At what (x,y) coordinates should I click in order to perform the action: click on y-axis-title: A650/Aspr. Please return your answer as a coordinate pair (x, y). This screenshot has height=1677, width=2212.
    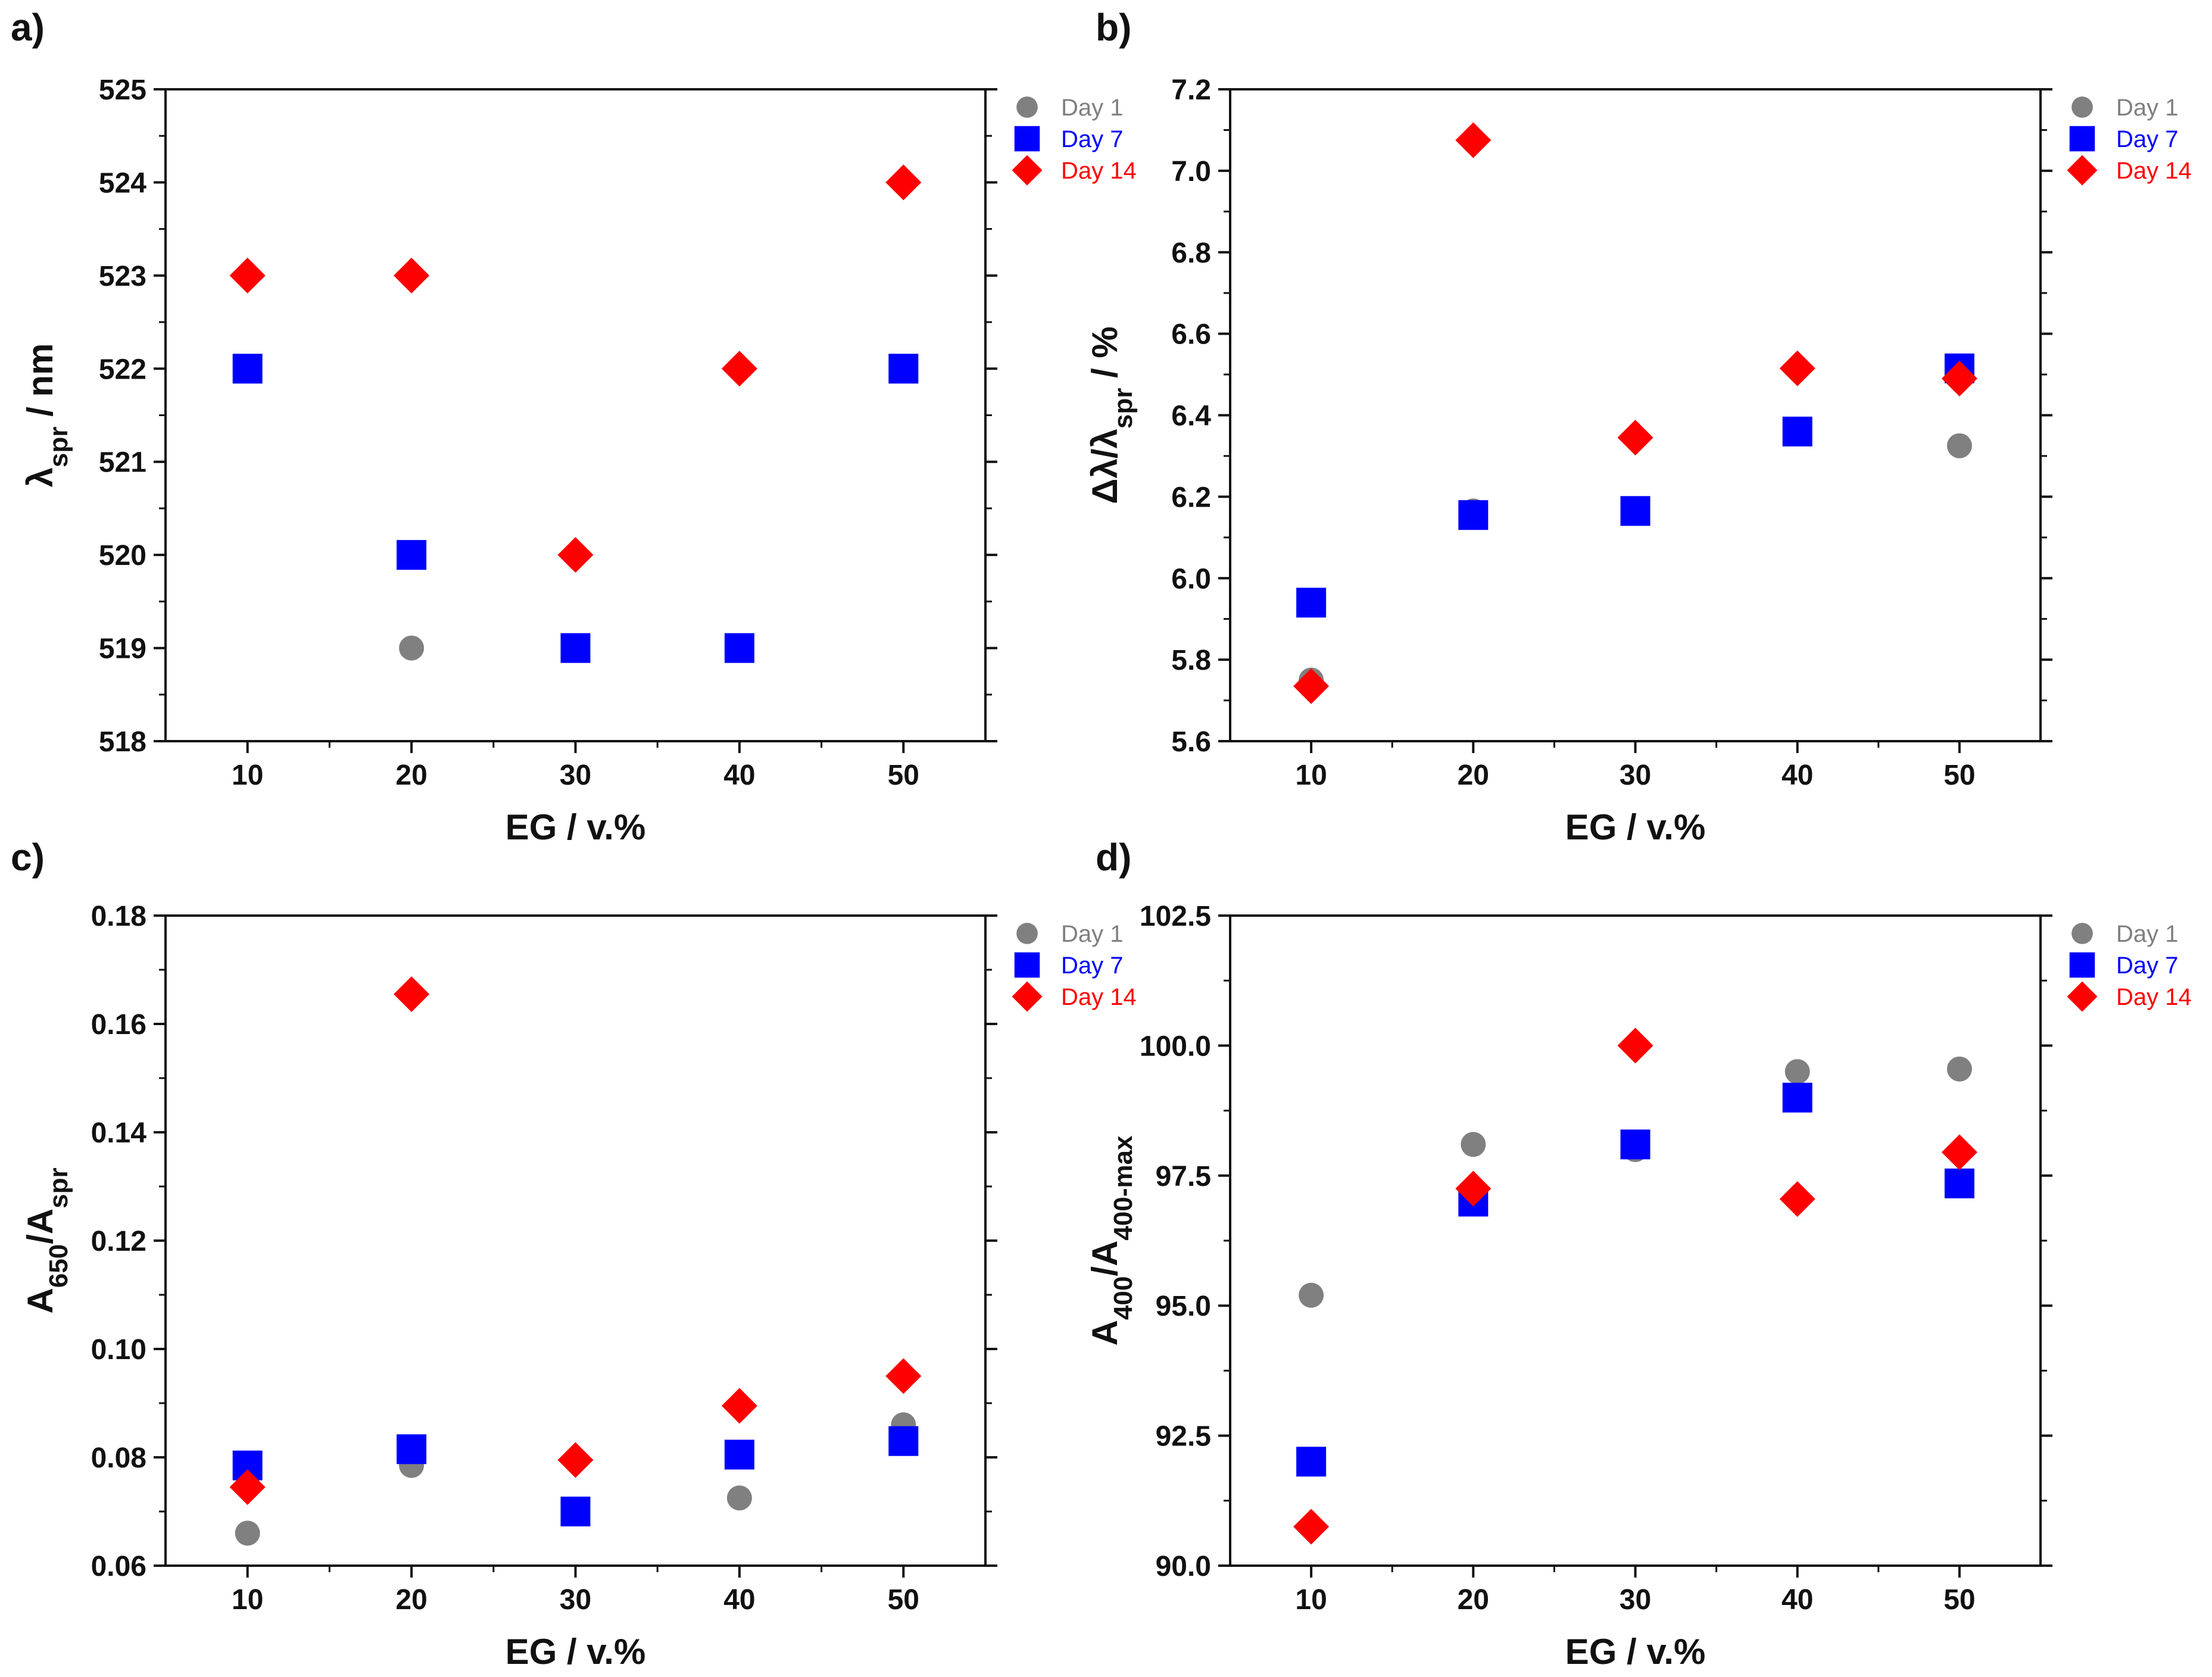
    Looking at the image, I should click on (46, 1240).